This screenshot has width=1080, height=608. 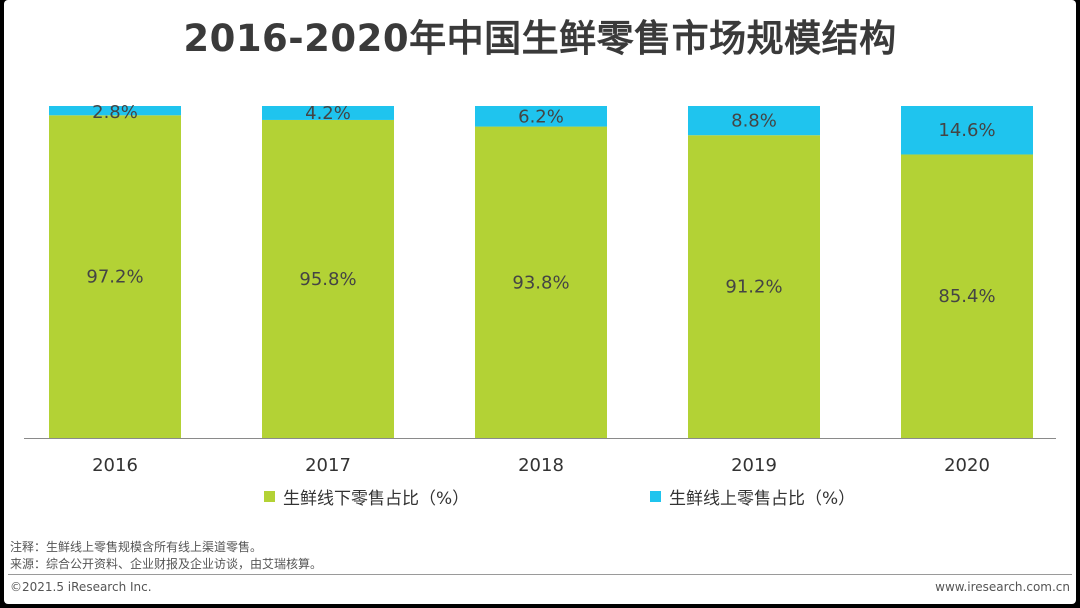 I want to click on bar-offline-2020, so click(x=967, y=296).